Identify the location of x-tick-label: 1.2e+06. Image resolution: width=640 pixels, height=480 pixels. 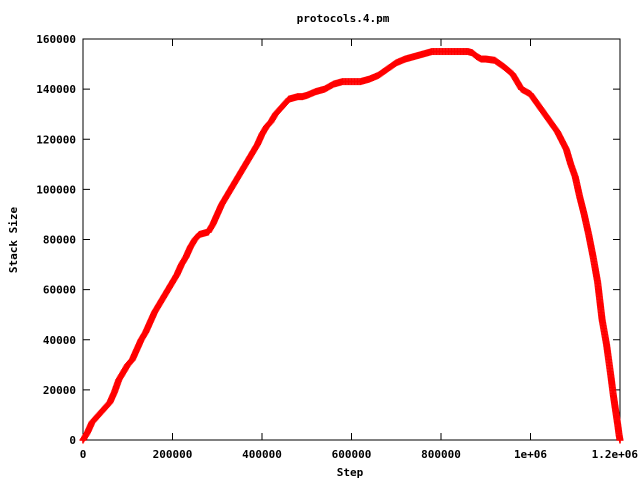
(615, 454).